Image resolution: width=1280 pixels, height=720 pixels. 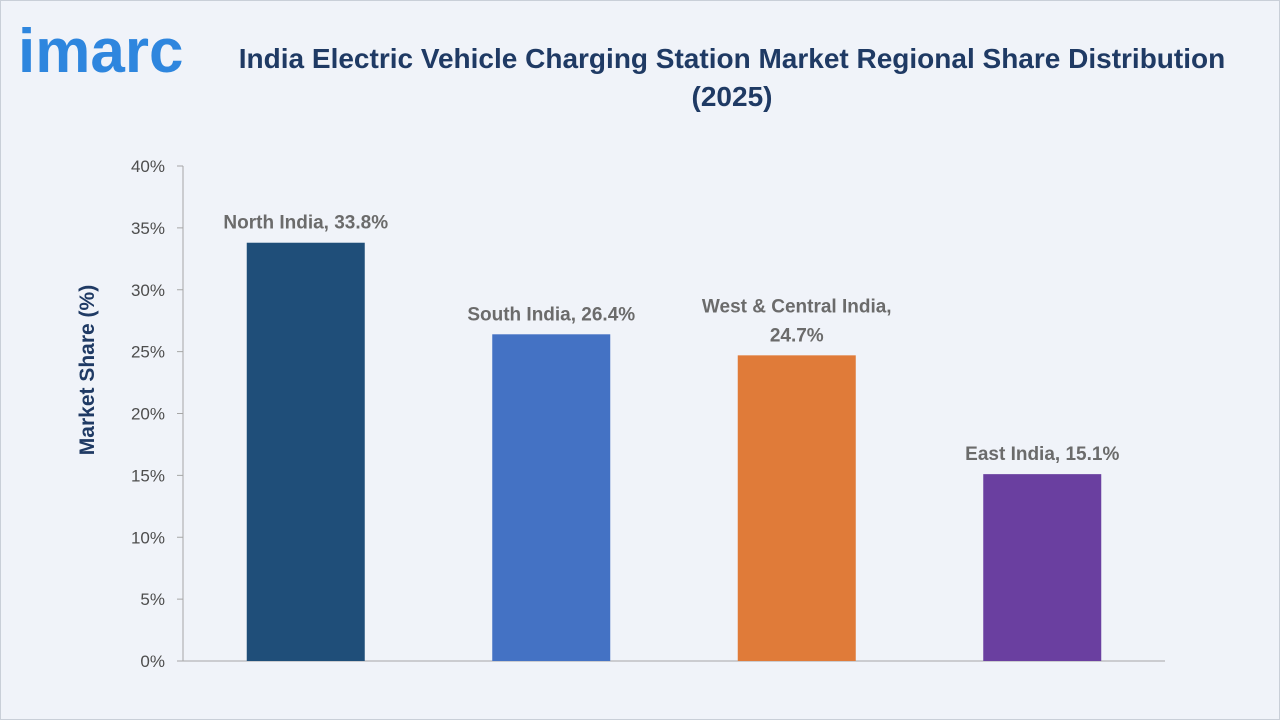 I want to click on y-tick-label: 30%, so click(x=148, y=290).